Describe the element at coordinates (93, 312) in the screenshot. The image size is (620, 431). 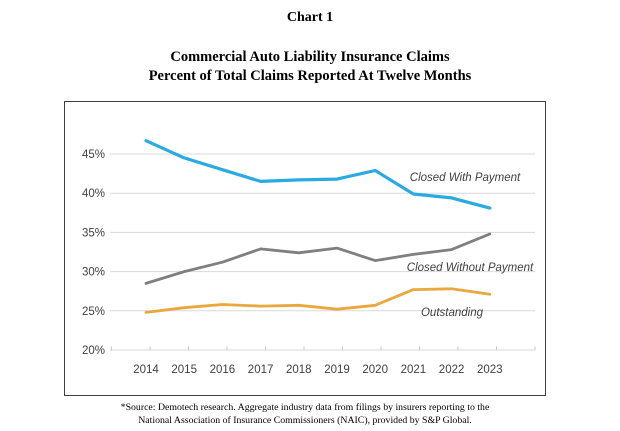
I see `y-axis-label-25: 25%` at that location.